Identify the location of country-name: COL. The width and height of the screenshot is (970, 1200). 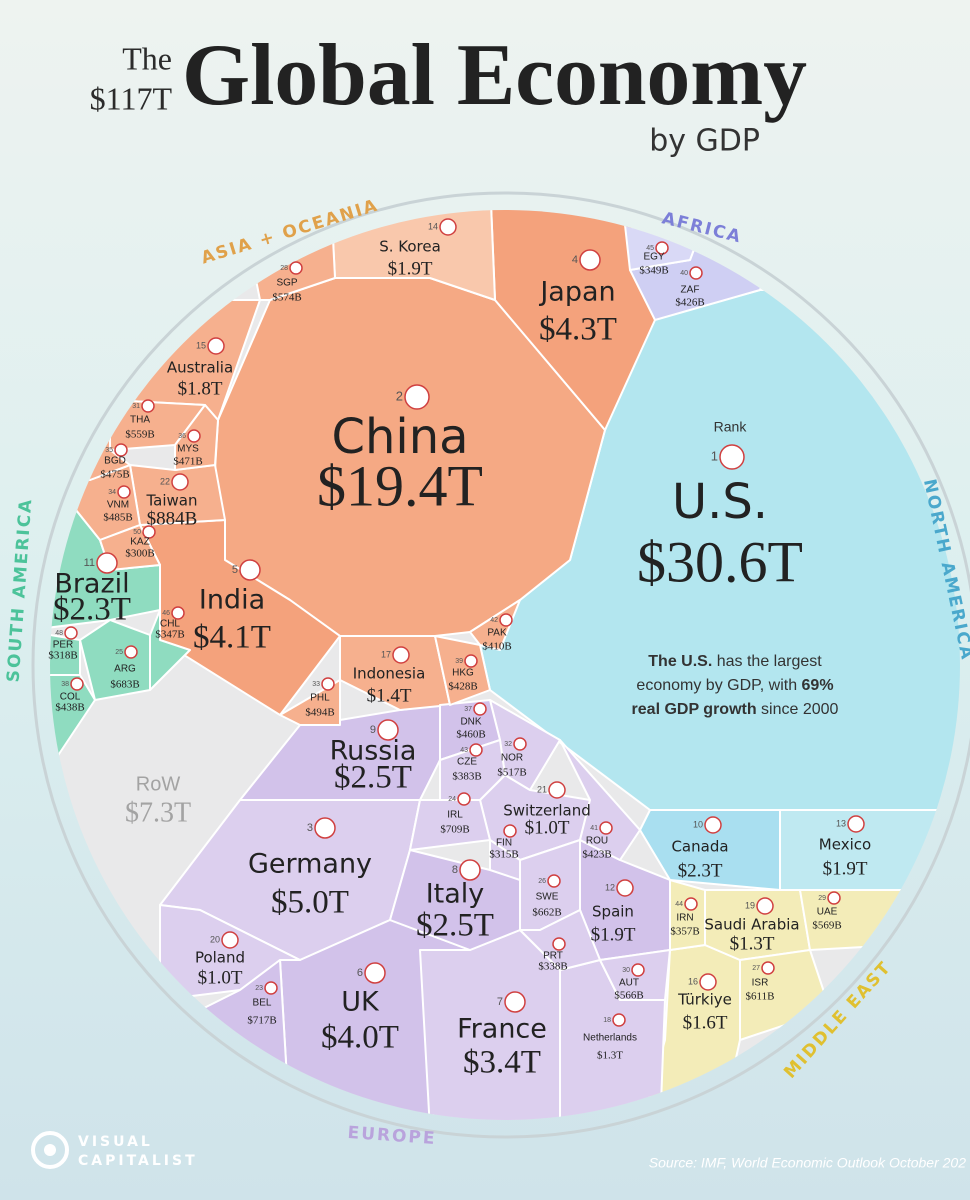
(70, 697).